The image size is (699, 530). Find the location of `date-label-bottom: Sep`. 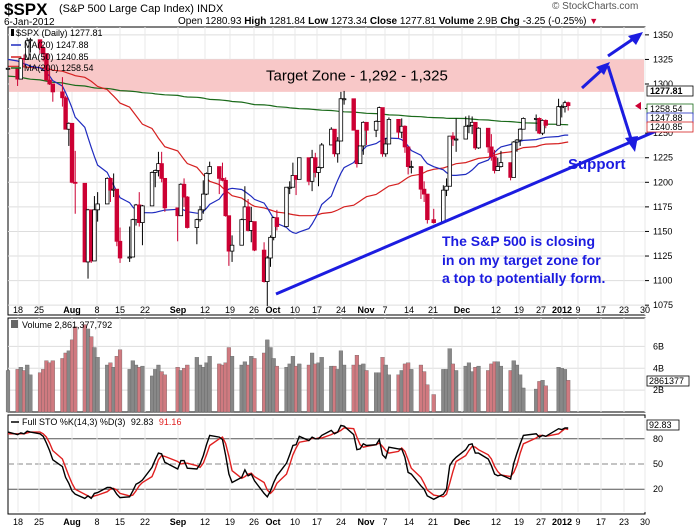

date-label-bottom: Sep is located at coordinates (178, 522).